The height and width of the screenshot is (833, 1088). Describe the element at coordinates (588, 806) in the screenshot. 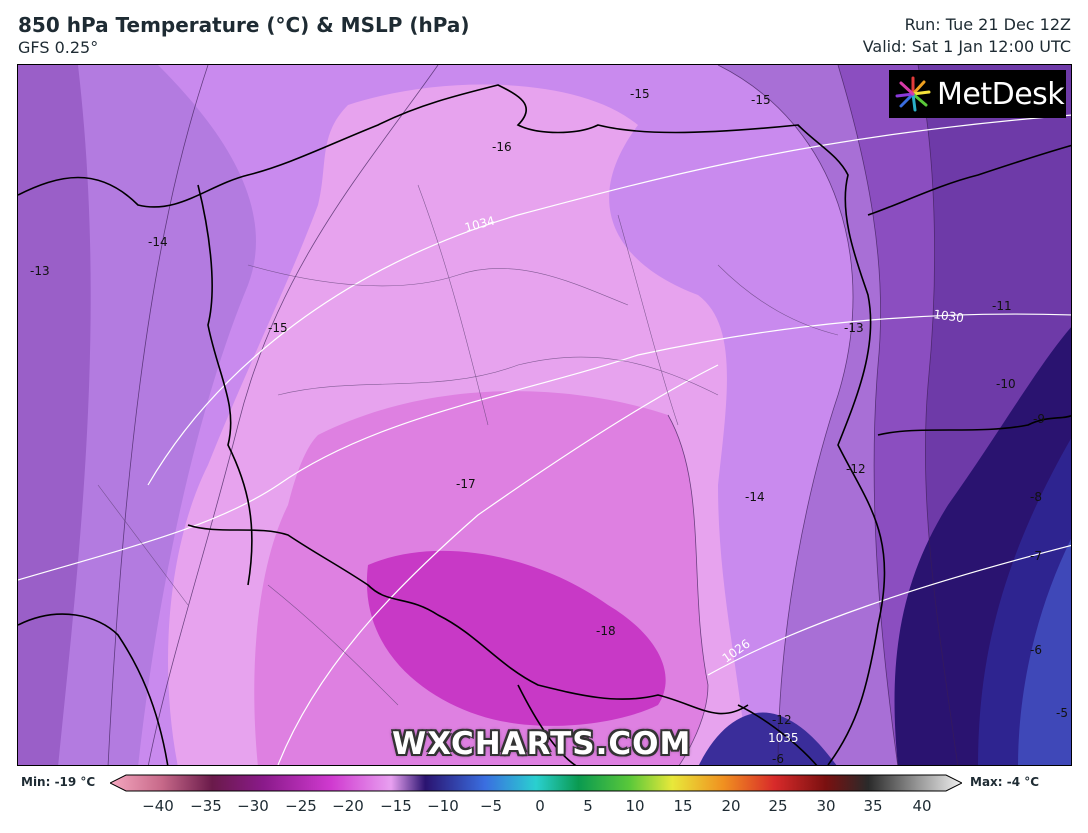

I see `colorbar-tick: 5` at that location.